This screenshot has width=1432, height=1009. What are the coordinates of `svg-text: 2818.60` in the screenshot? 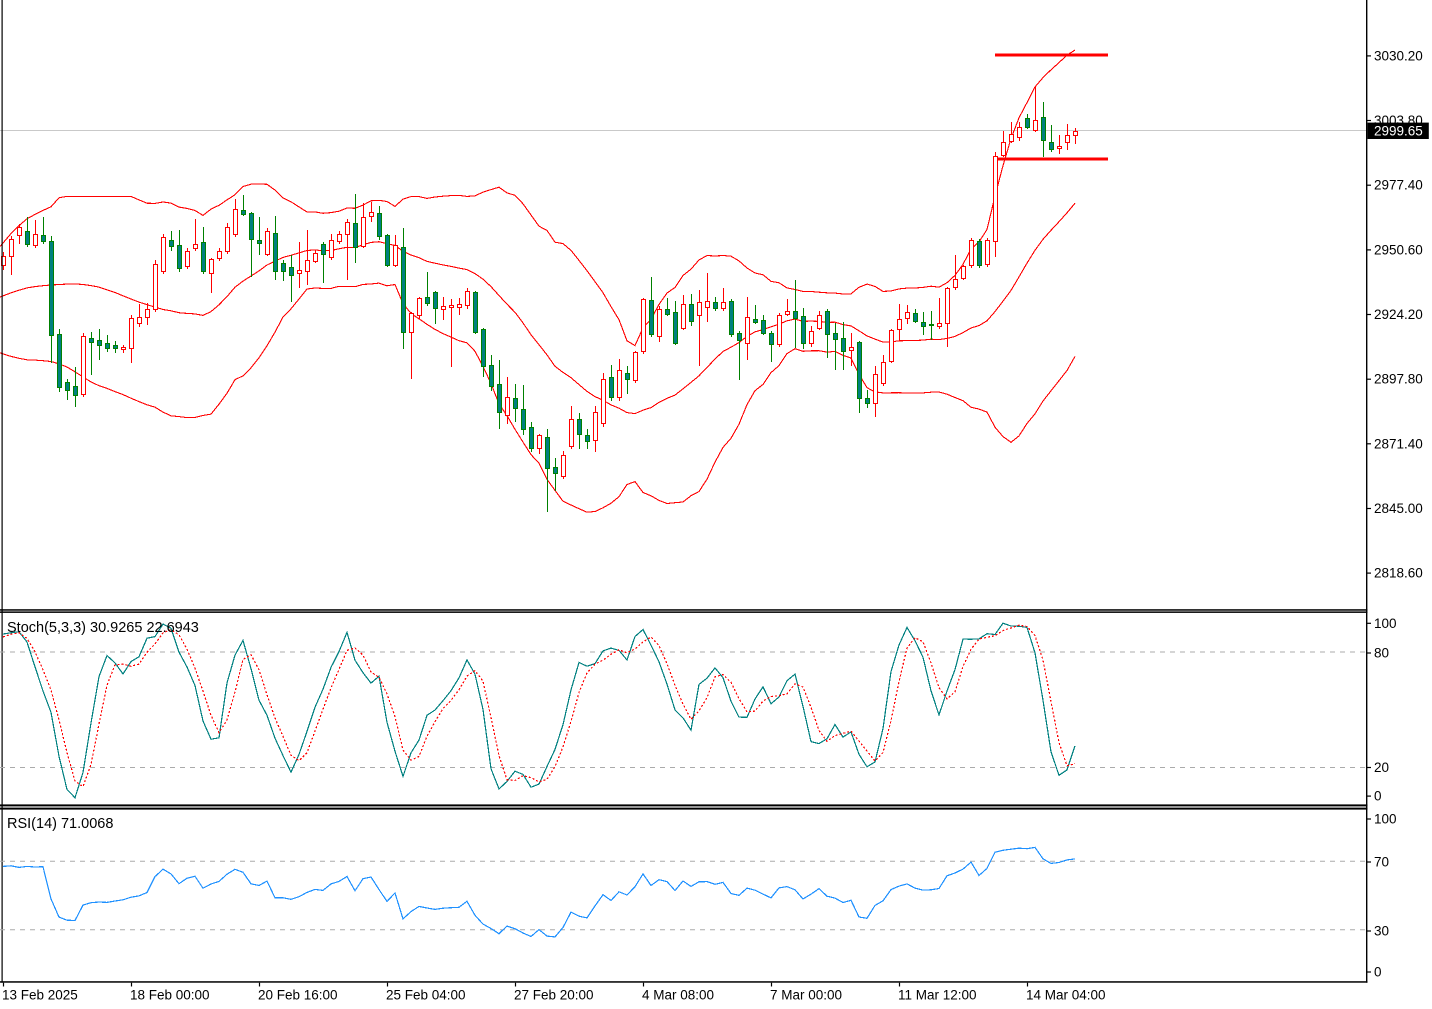 It's located at (1398, 573).